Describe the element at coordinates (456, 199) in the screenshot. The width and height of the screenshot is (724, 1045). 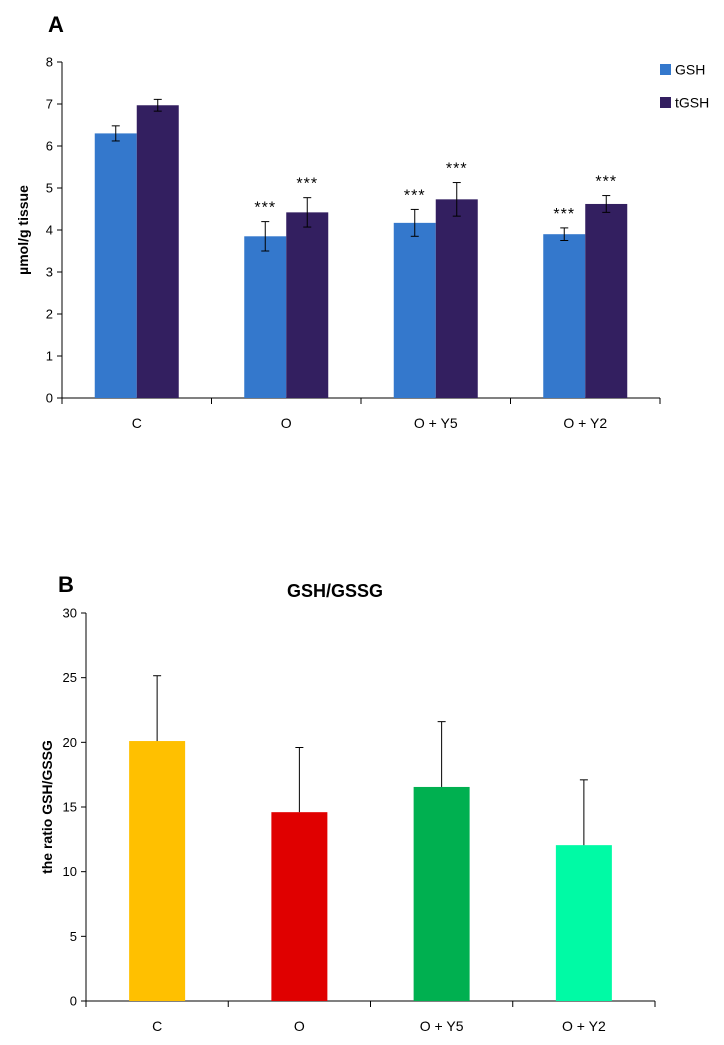
I see `error-bar-tgsh-o-y5` at that location.